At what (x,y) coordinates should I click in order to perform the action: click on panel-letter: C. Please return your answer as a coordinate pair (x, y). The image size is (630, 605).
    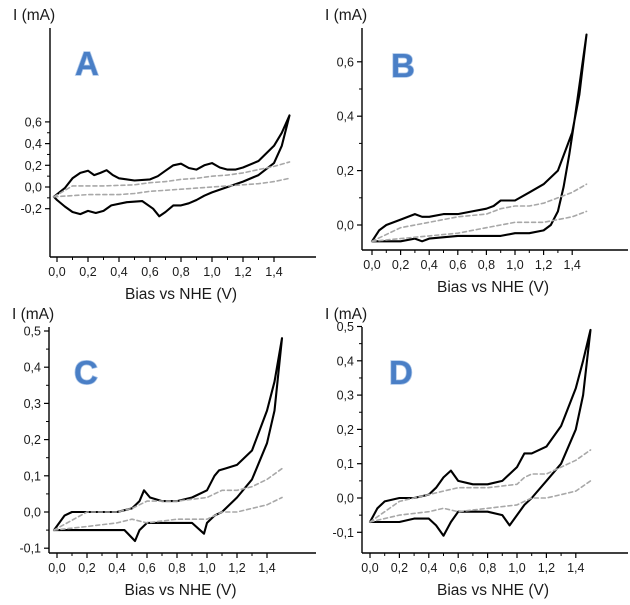
    Looking at the image, I should click on (86, 372).